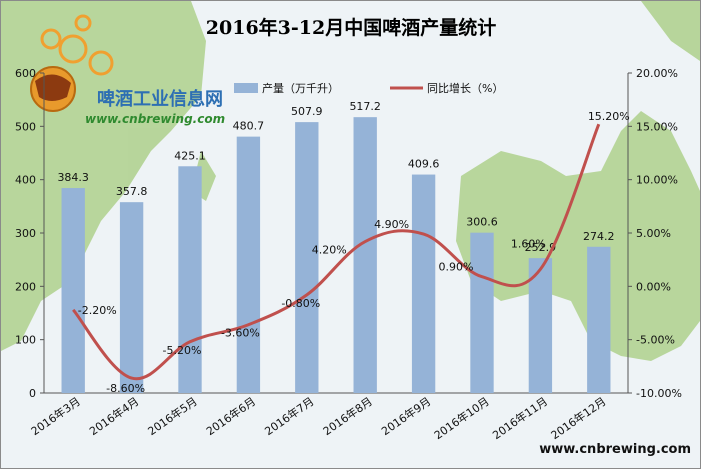 The image size is (701, 469). Describe the element at coordinates (365, 106) in the screenshot. I see `bar-value-label: 517.2` at that location.